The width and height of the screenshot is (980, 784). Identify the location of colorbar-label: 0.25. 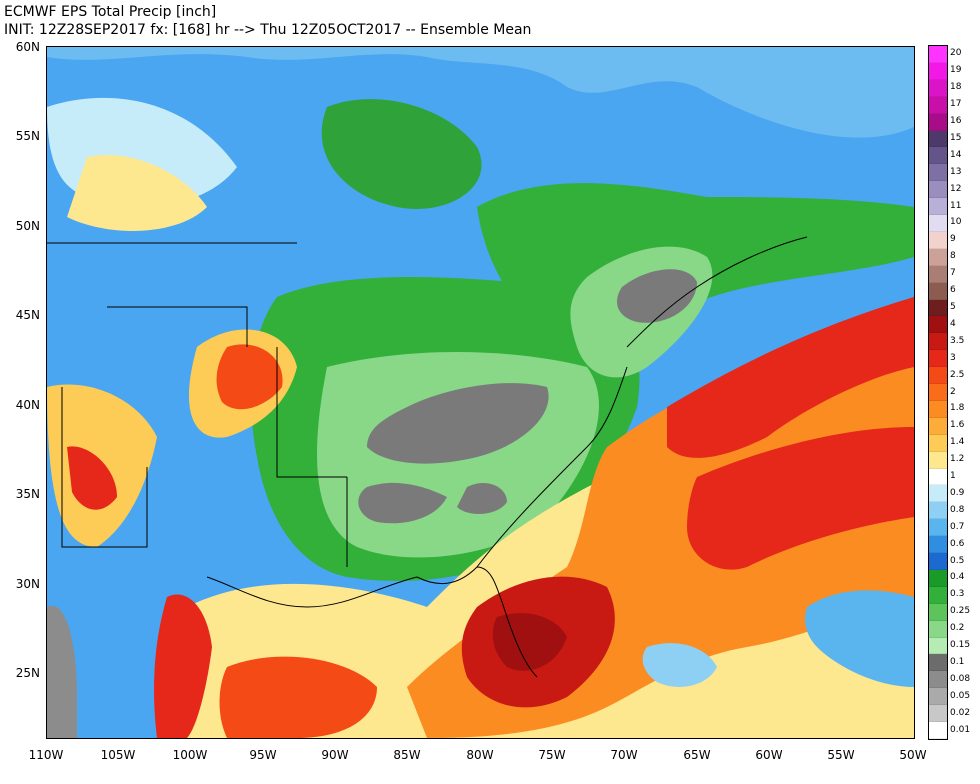
(960, 611).